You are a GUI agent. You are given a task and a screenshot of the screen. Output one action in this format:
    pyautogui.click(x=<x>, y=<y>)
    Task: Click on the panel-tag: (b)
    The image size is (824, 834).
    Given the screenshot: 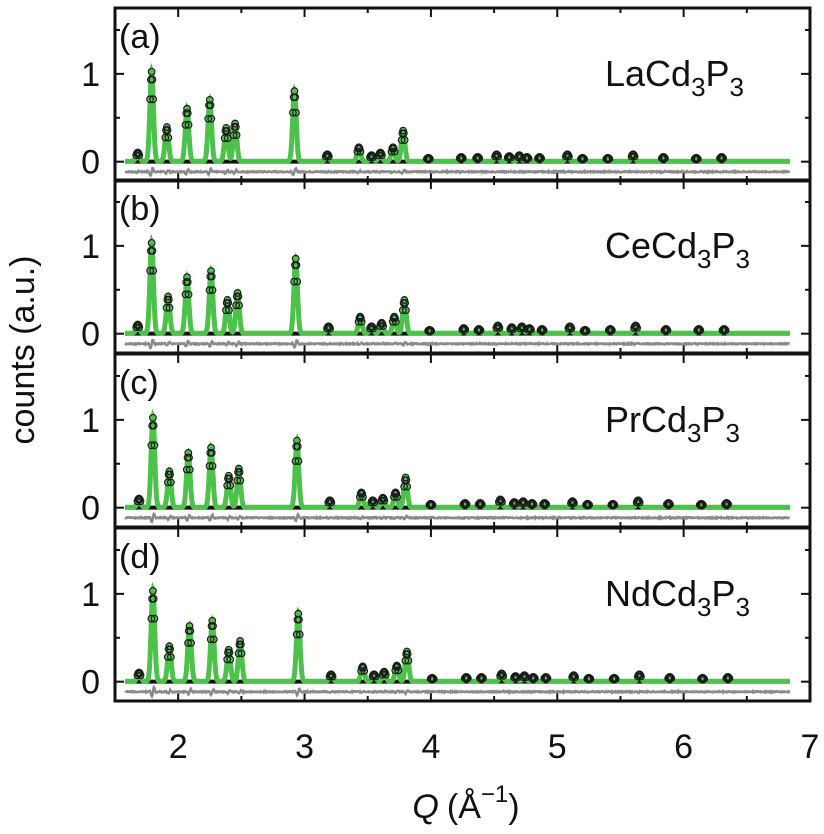 What is the action you would take?
    pyautogui.click(x=140, y=209)
    